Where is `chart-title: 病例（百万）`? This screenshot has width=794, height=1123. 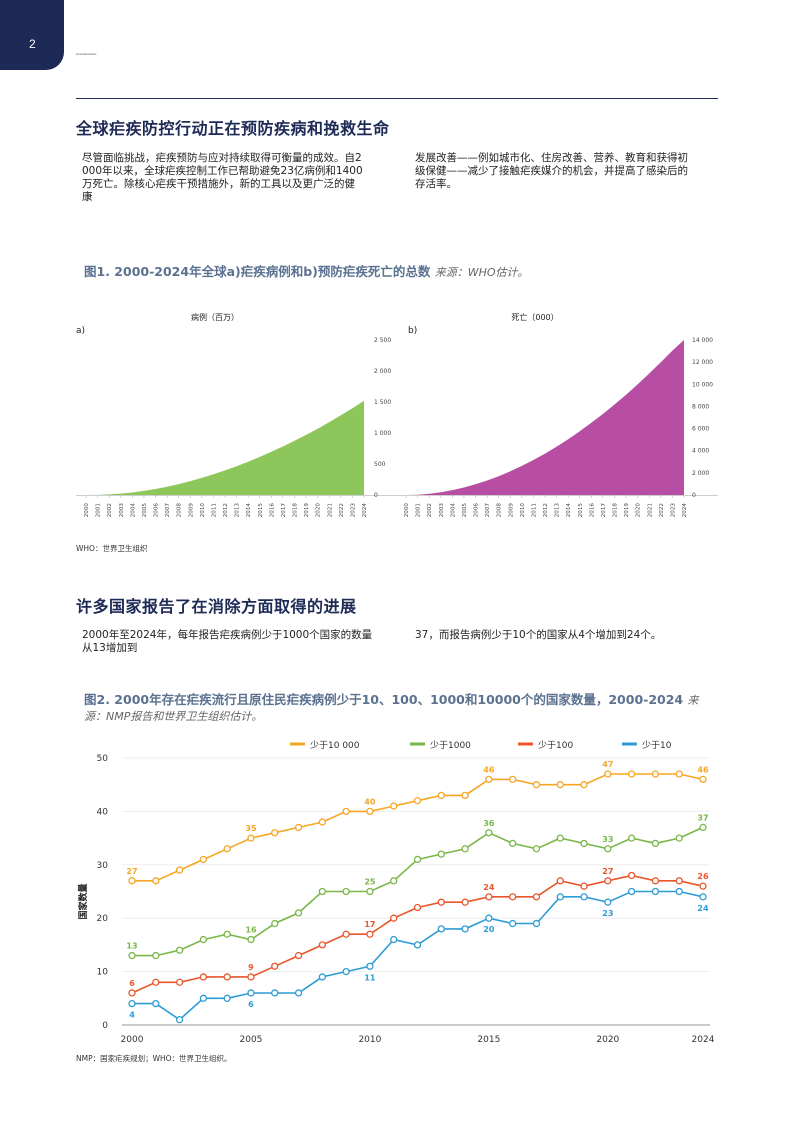 chart-title: 病例（百万） is located at coordinates (215, 317).